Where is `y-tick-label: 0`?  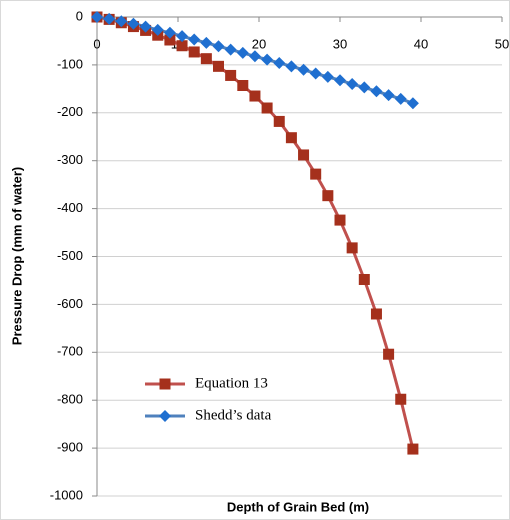
y-tick-label: 0 is located at coordinates (79, 15).